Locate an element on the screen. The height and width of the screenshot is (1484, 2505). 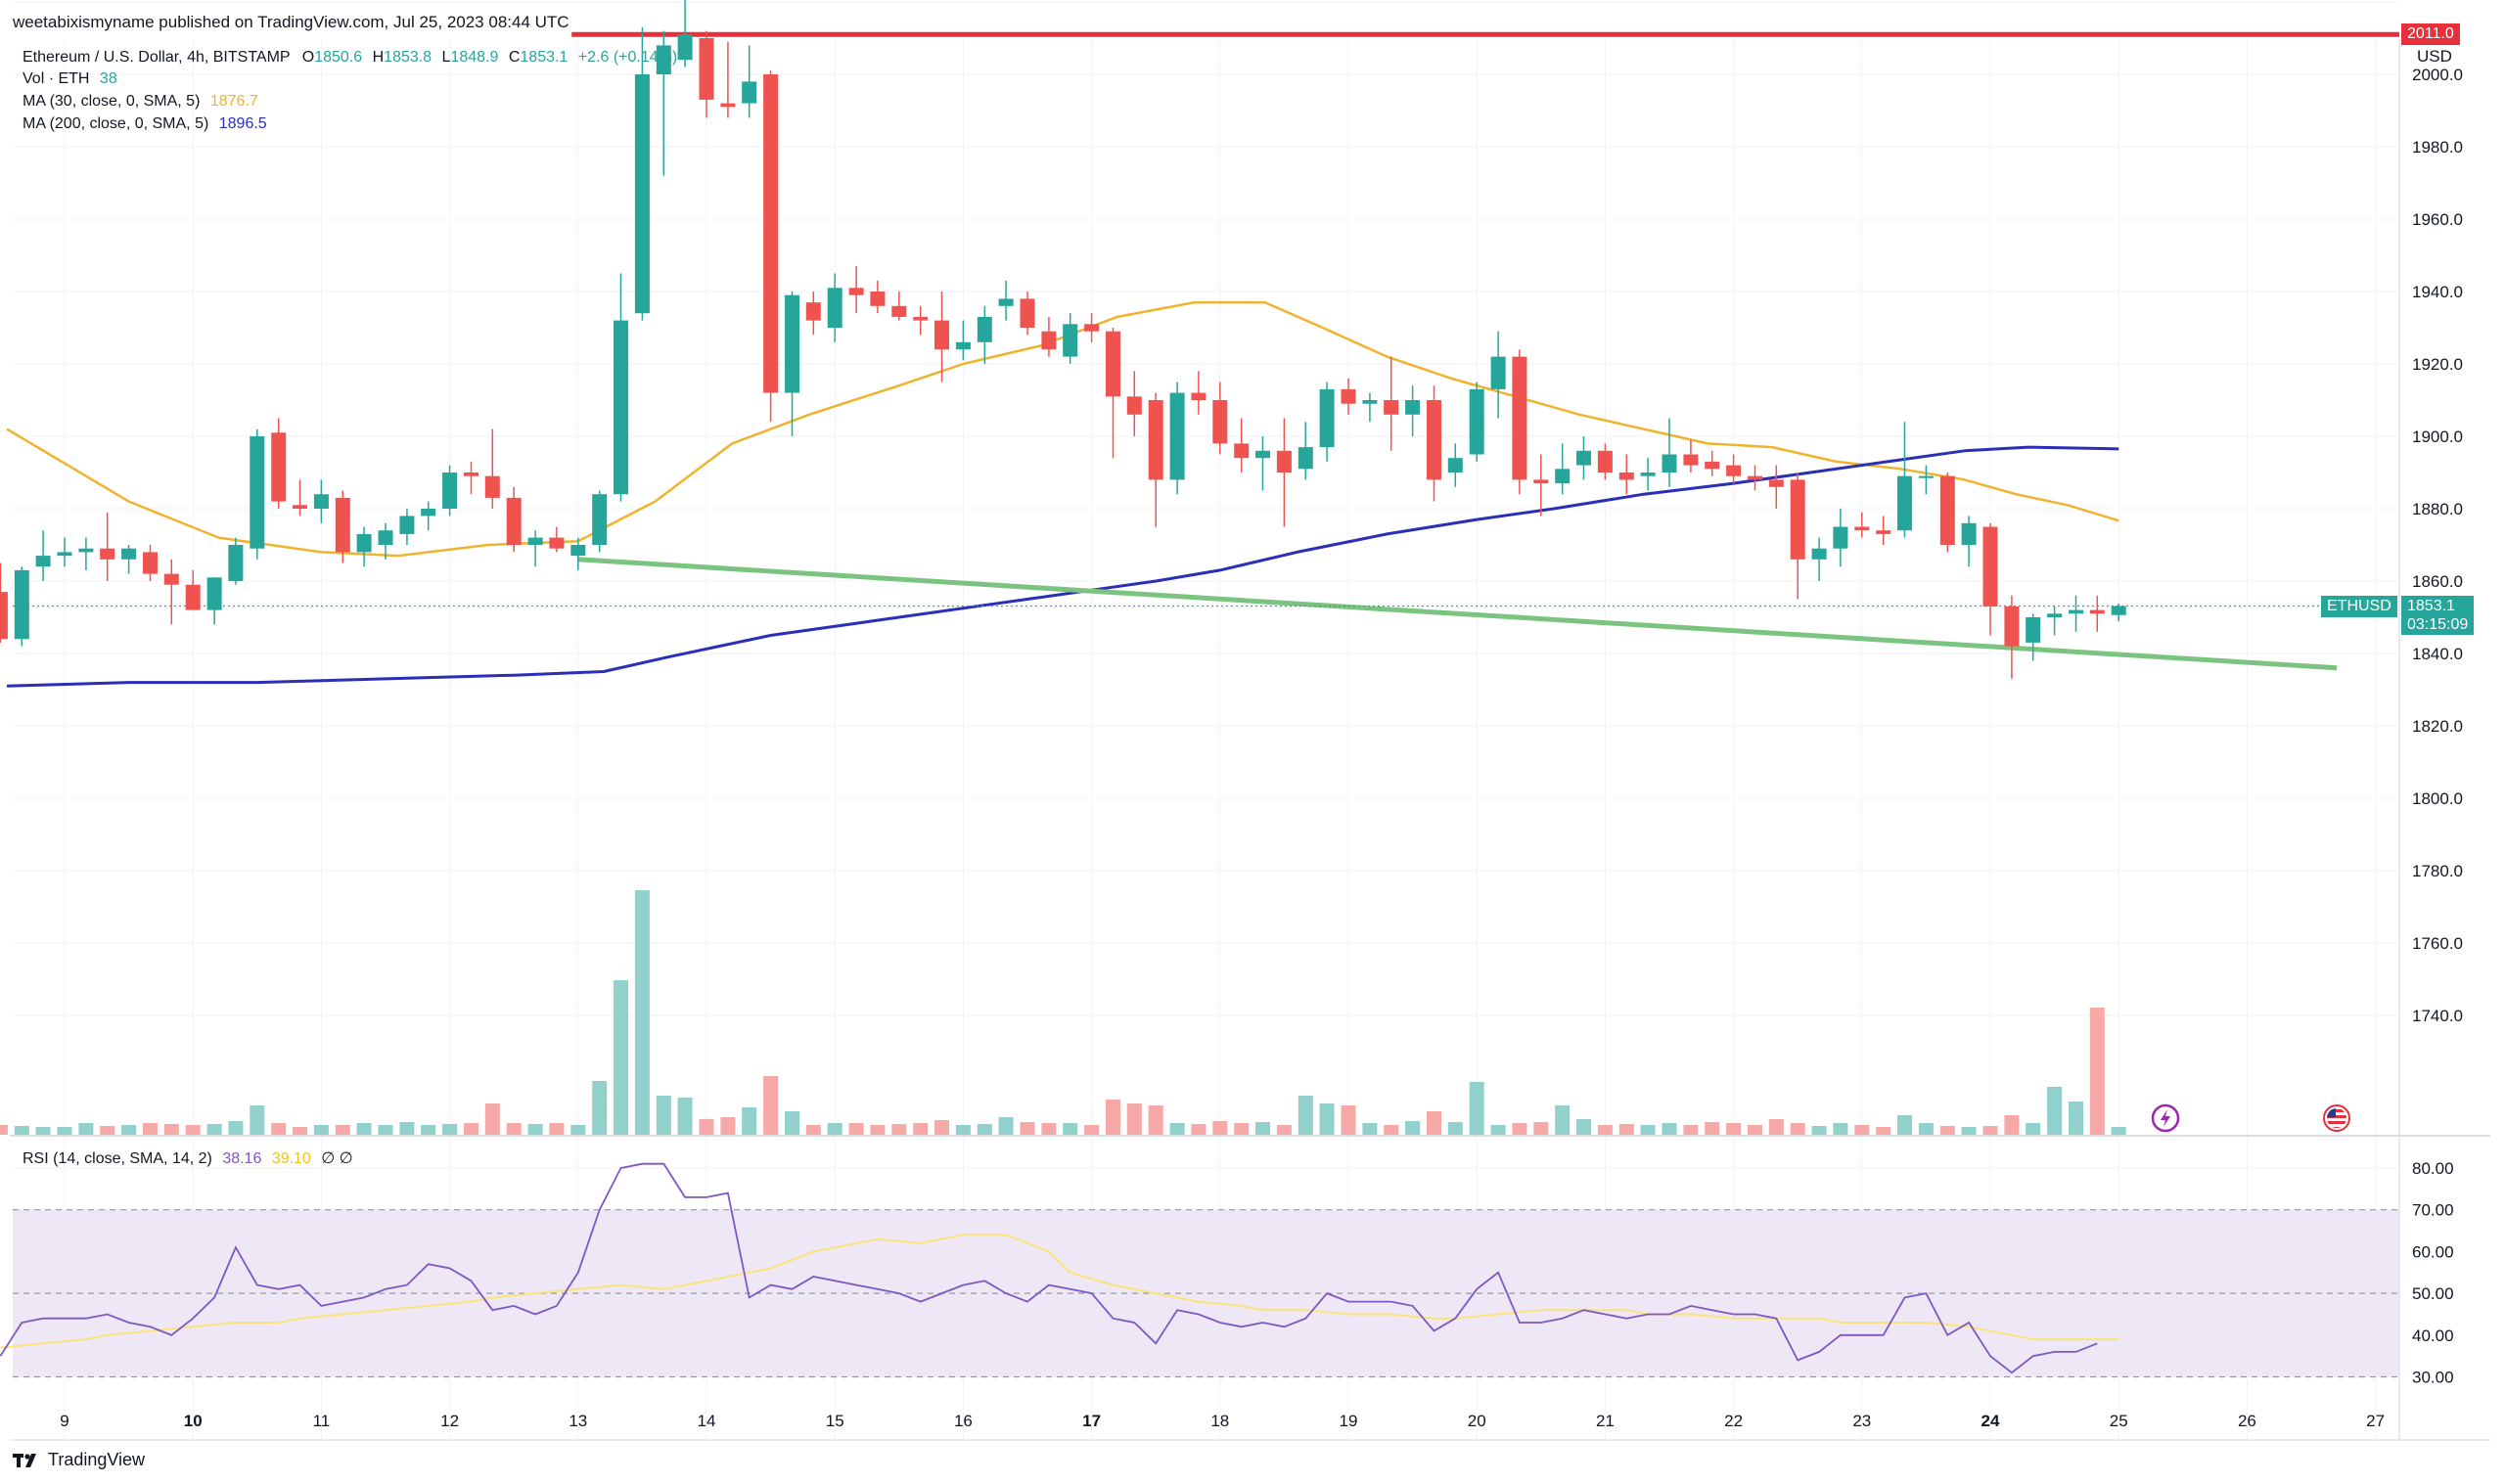
price-tick-label: 2000.0 is located at coordinates (2437, 75).